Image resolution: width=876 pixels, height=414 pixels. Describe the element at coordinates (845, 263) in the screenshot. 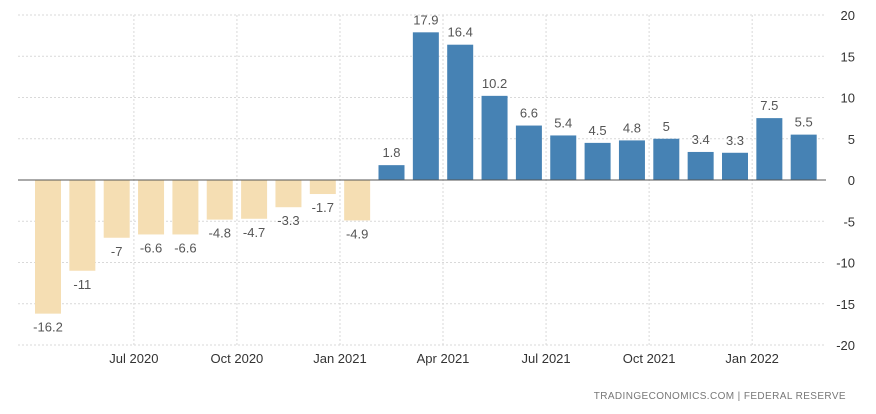

I see `y-tick-label: -10` at that location.